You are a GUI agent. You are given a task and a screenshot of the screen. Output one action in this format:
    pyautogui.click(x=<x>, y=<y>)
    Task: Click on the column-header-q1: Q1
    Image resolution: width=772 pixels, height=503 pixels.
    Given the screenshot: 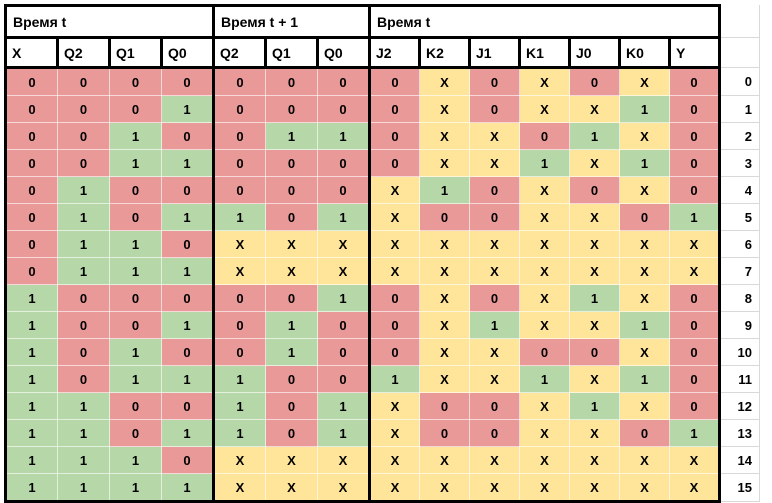 What is the action you would take?
    pyautogui.click(x=291, y=52)
    